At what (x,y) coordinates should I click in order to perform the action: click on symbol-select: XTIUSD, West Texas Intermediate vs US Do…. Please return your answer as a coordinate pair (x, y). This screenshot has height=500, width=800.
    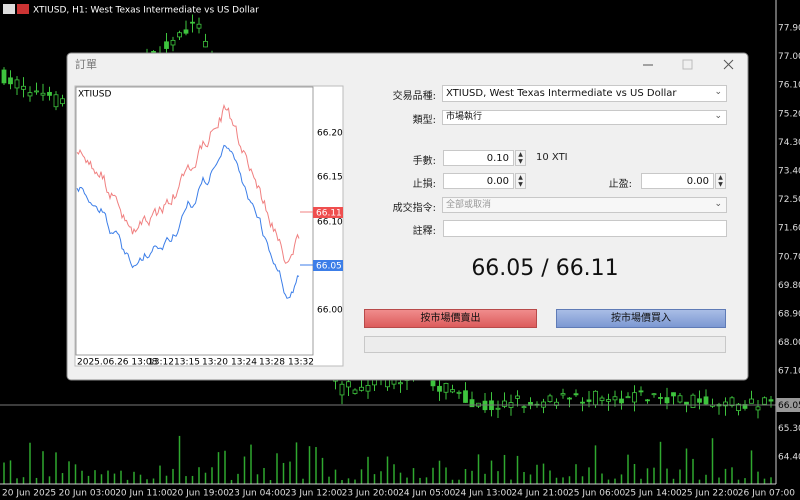
    Looking at the image, I should click on (584, 93).